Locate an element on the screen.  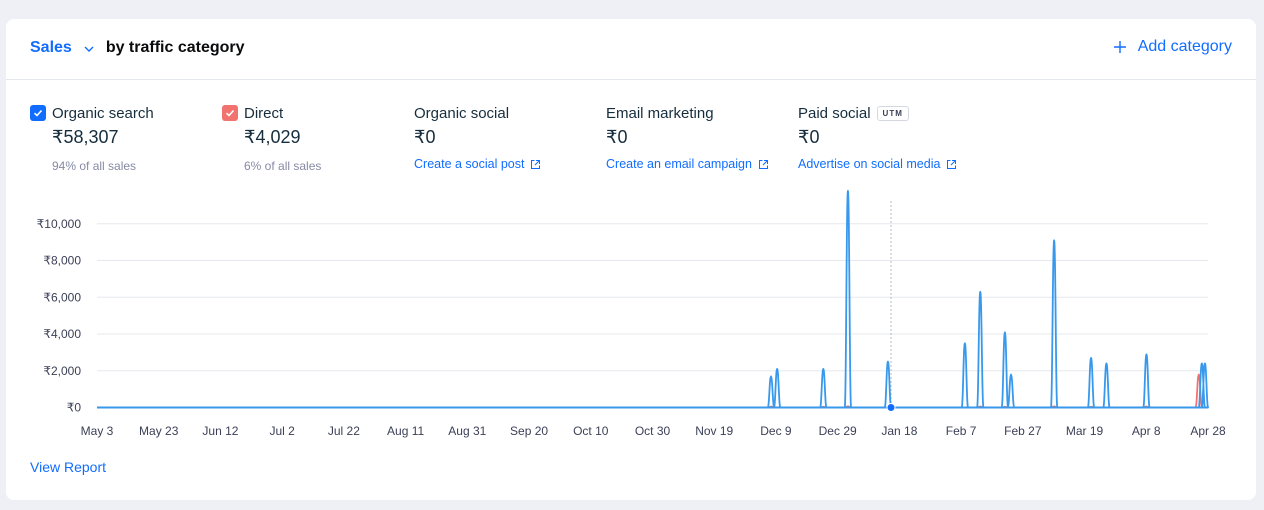
y-tick-label: ₹8,000 is located at coordinates (62, 261).